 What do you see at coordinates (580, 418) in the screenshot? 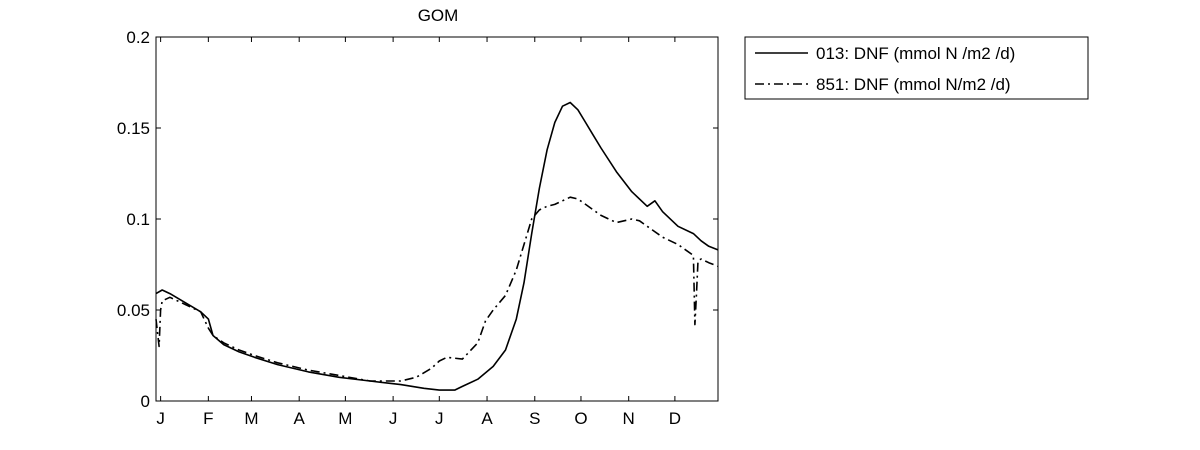
I see `x-tick-label: O` at bounding box center [580, 418].